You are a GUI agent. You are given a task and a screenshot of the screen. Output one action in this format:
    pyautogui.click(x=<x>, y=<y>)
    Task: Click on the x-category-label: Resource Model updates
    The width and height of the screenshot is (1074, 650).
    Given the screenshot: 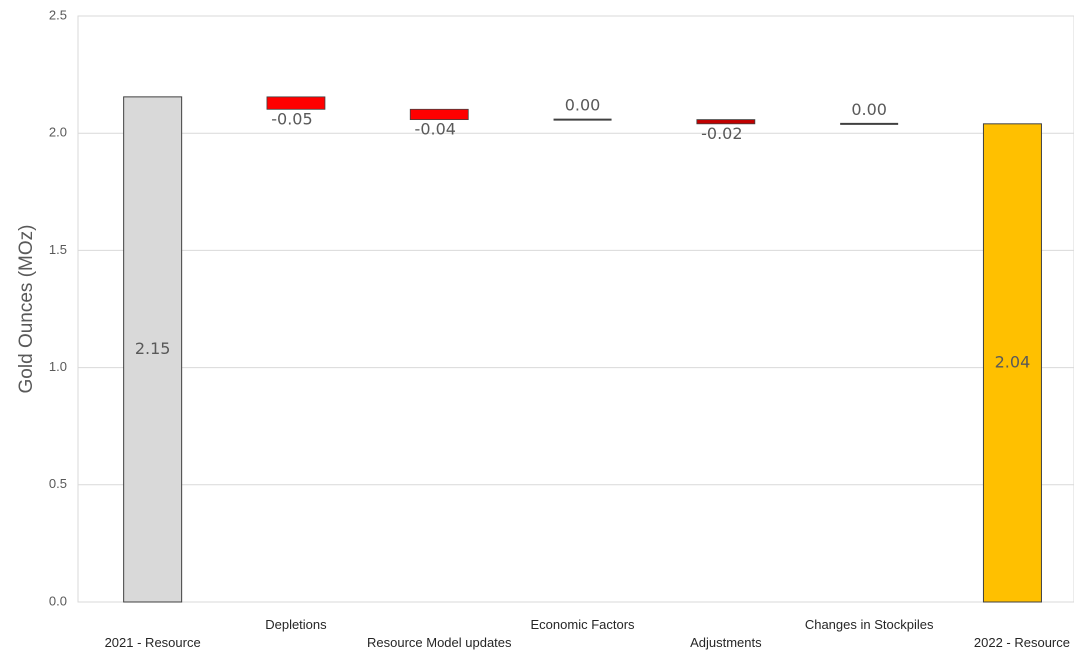 What is the action you would take?
    pyautogui.click(x=439, y=642)
    